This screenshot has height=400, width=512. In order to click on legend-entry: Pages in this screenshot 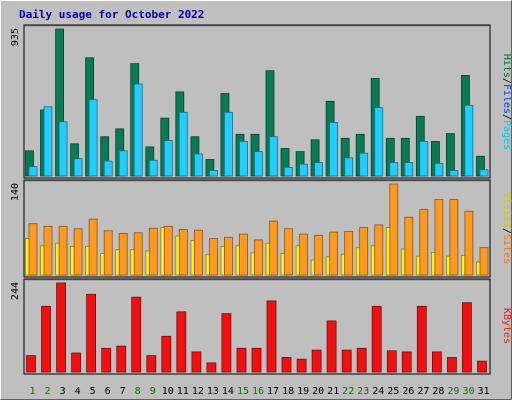, I will do `click(506, 135)`.